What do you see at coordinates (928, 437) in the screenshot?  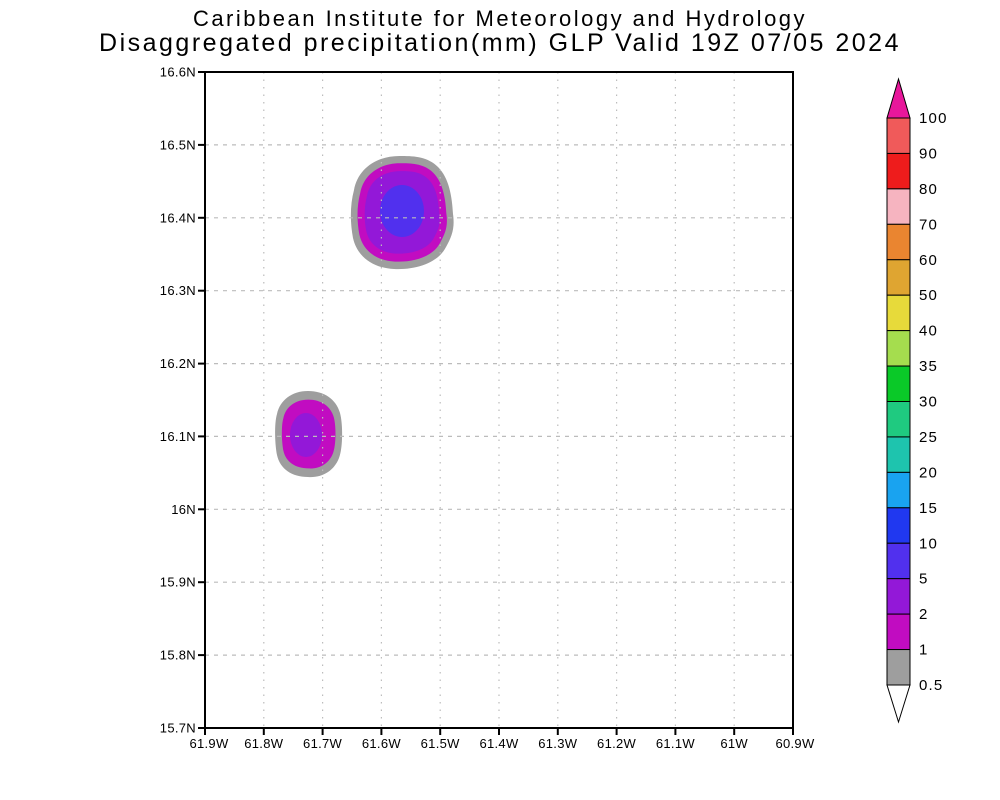 I see `colorbar-label: 25` at bounding box center [928, 437].